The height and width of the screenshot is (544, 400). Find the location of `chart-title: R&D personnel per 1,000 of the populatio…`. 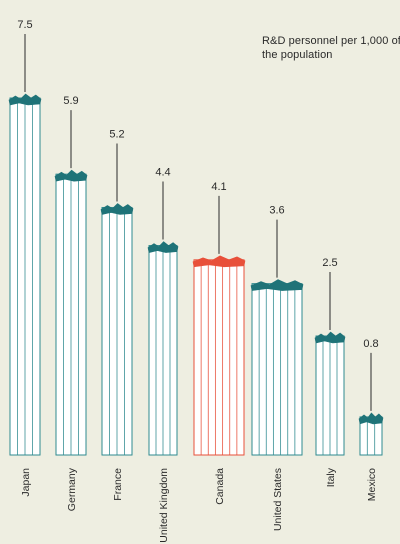

chart-title: R&D personnel per 1,000 of the populatio… is located at coordinates (331, 48).